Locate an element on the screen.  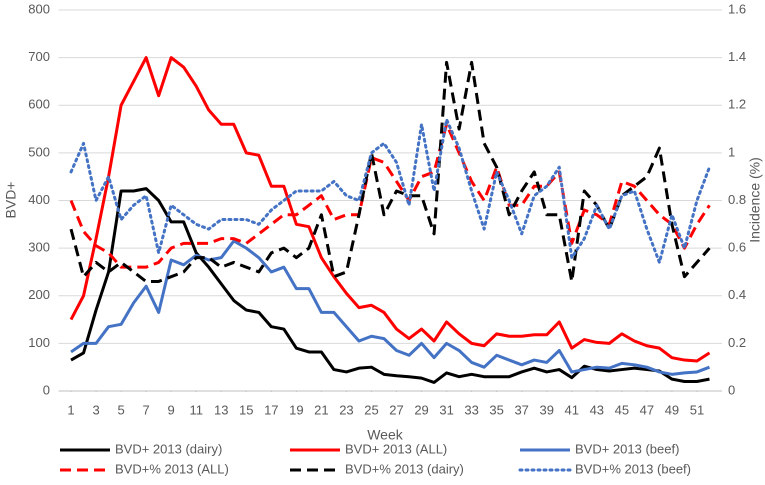
x-tick-label: 49 is located at coordinates (672, 409).